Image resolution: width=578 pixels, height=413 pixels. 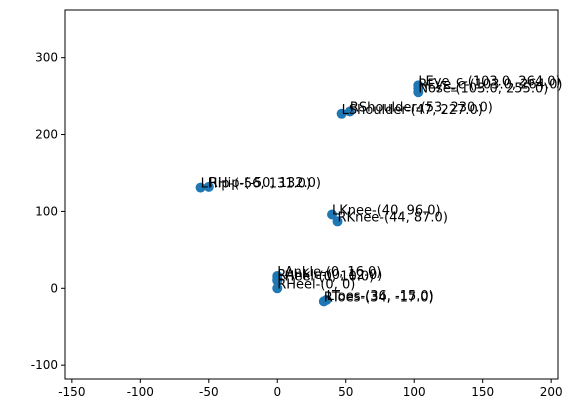 I want to click on point-label: RShoulder-(53, 230.0), so click(x=421, y=107).